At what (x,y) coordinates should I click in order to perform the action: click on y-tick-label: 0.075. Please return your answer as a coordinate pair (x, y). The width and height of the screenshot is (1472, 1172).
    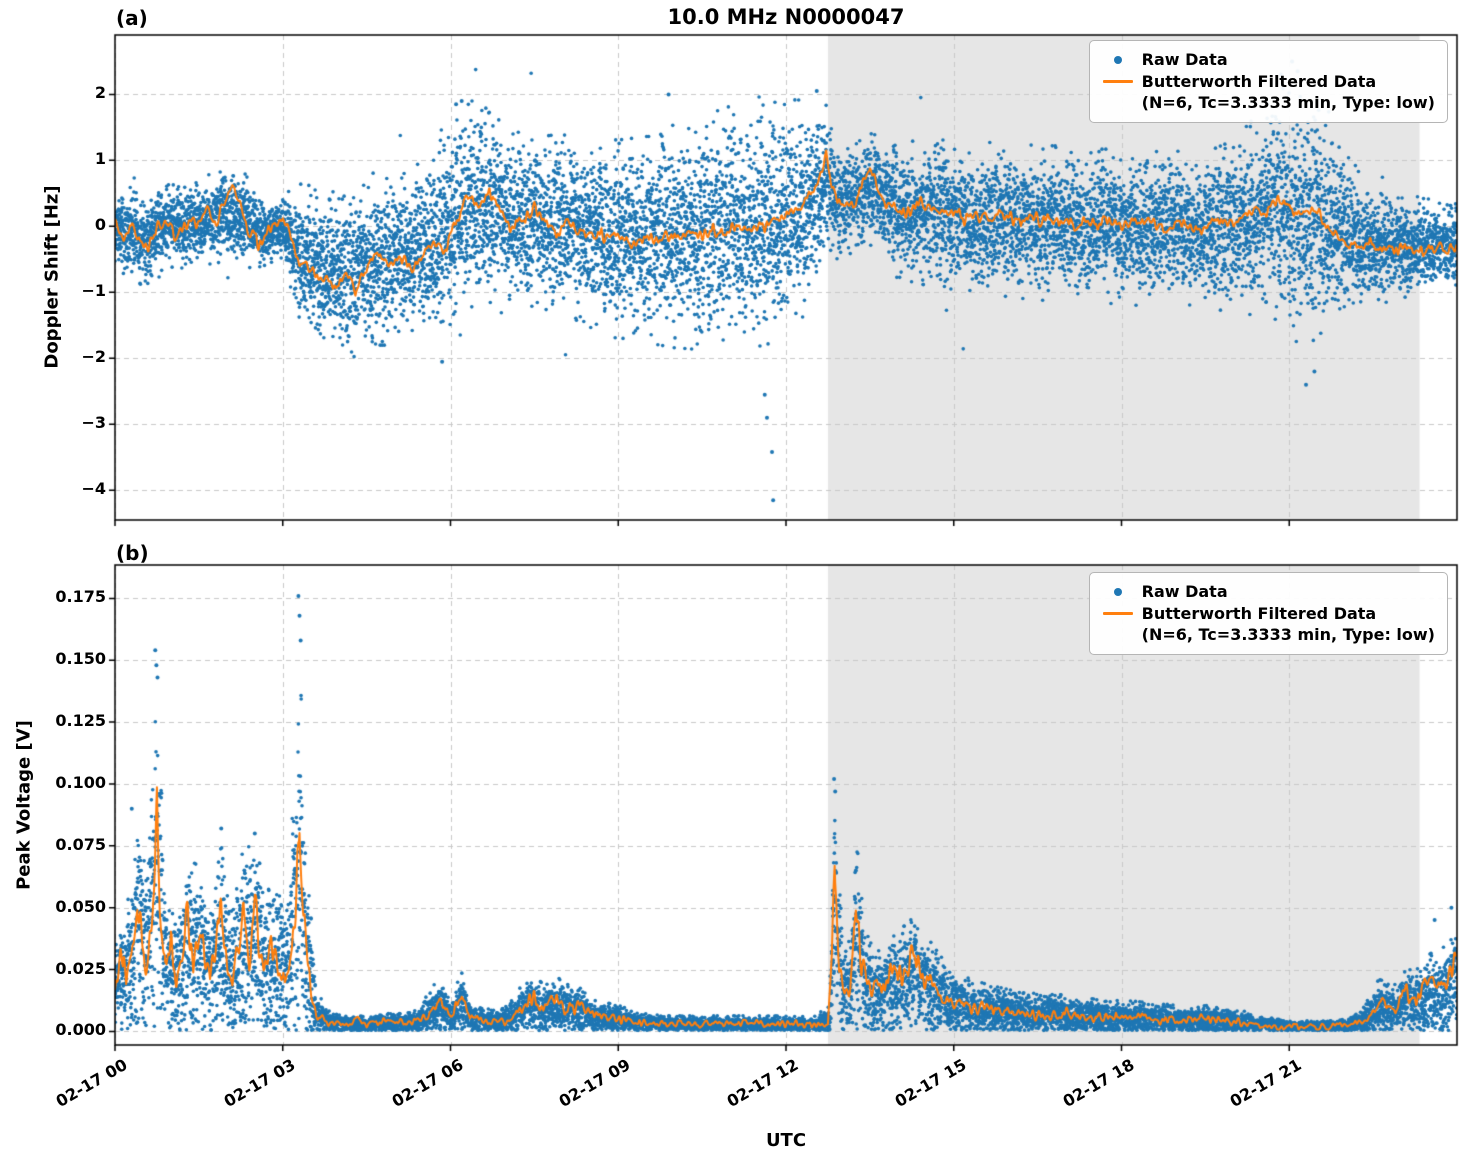
    Looking at the image, I should click on (80, 844).